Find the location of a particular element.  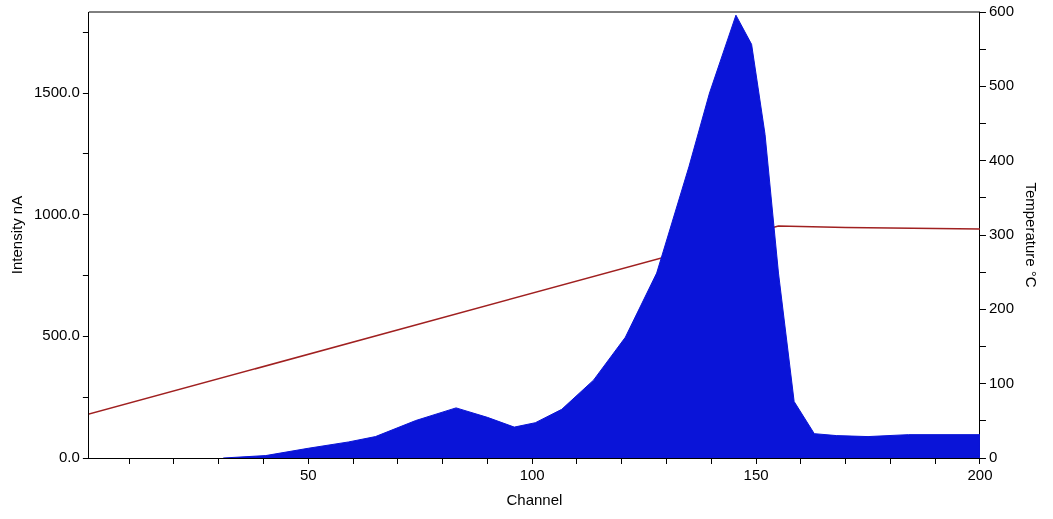

x-tick-label: 100 is located at coordinates (532, 475).